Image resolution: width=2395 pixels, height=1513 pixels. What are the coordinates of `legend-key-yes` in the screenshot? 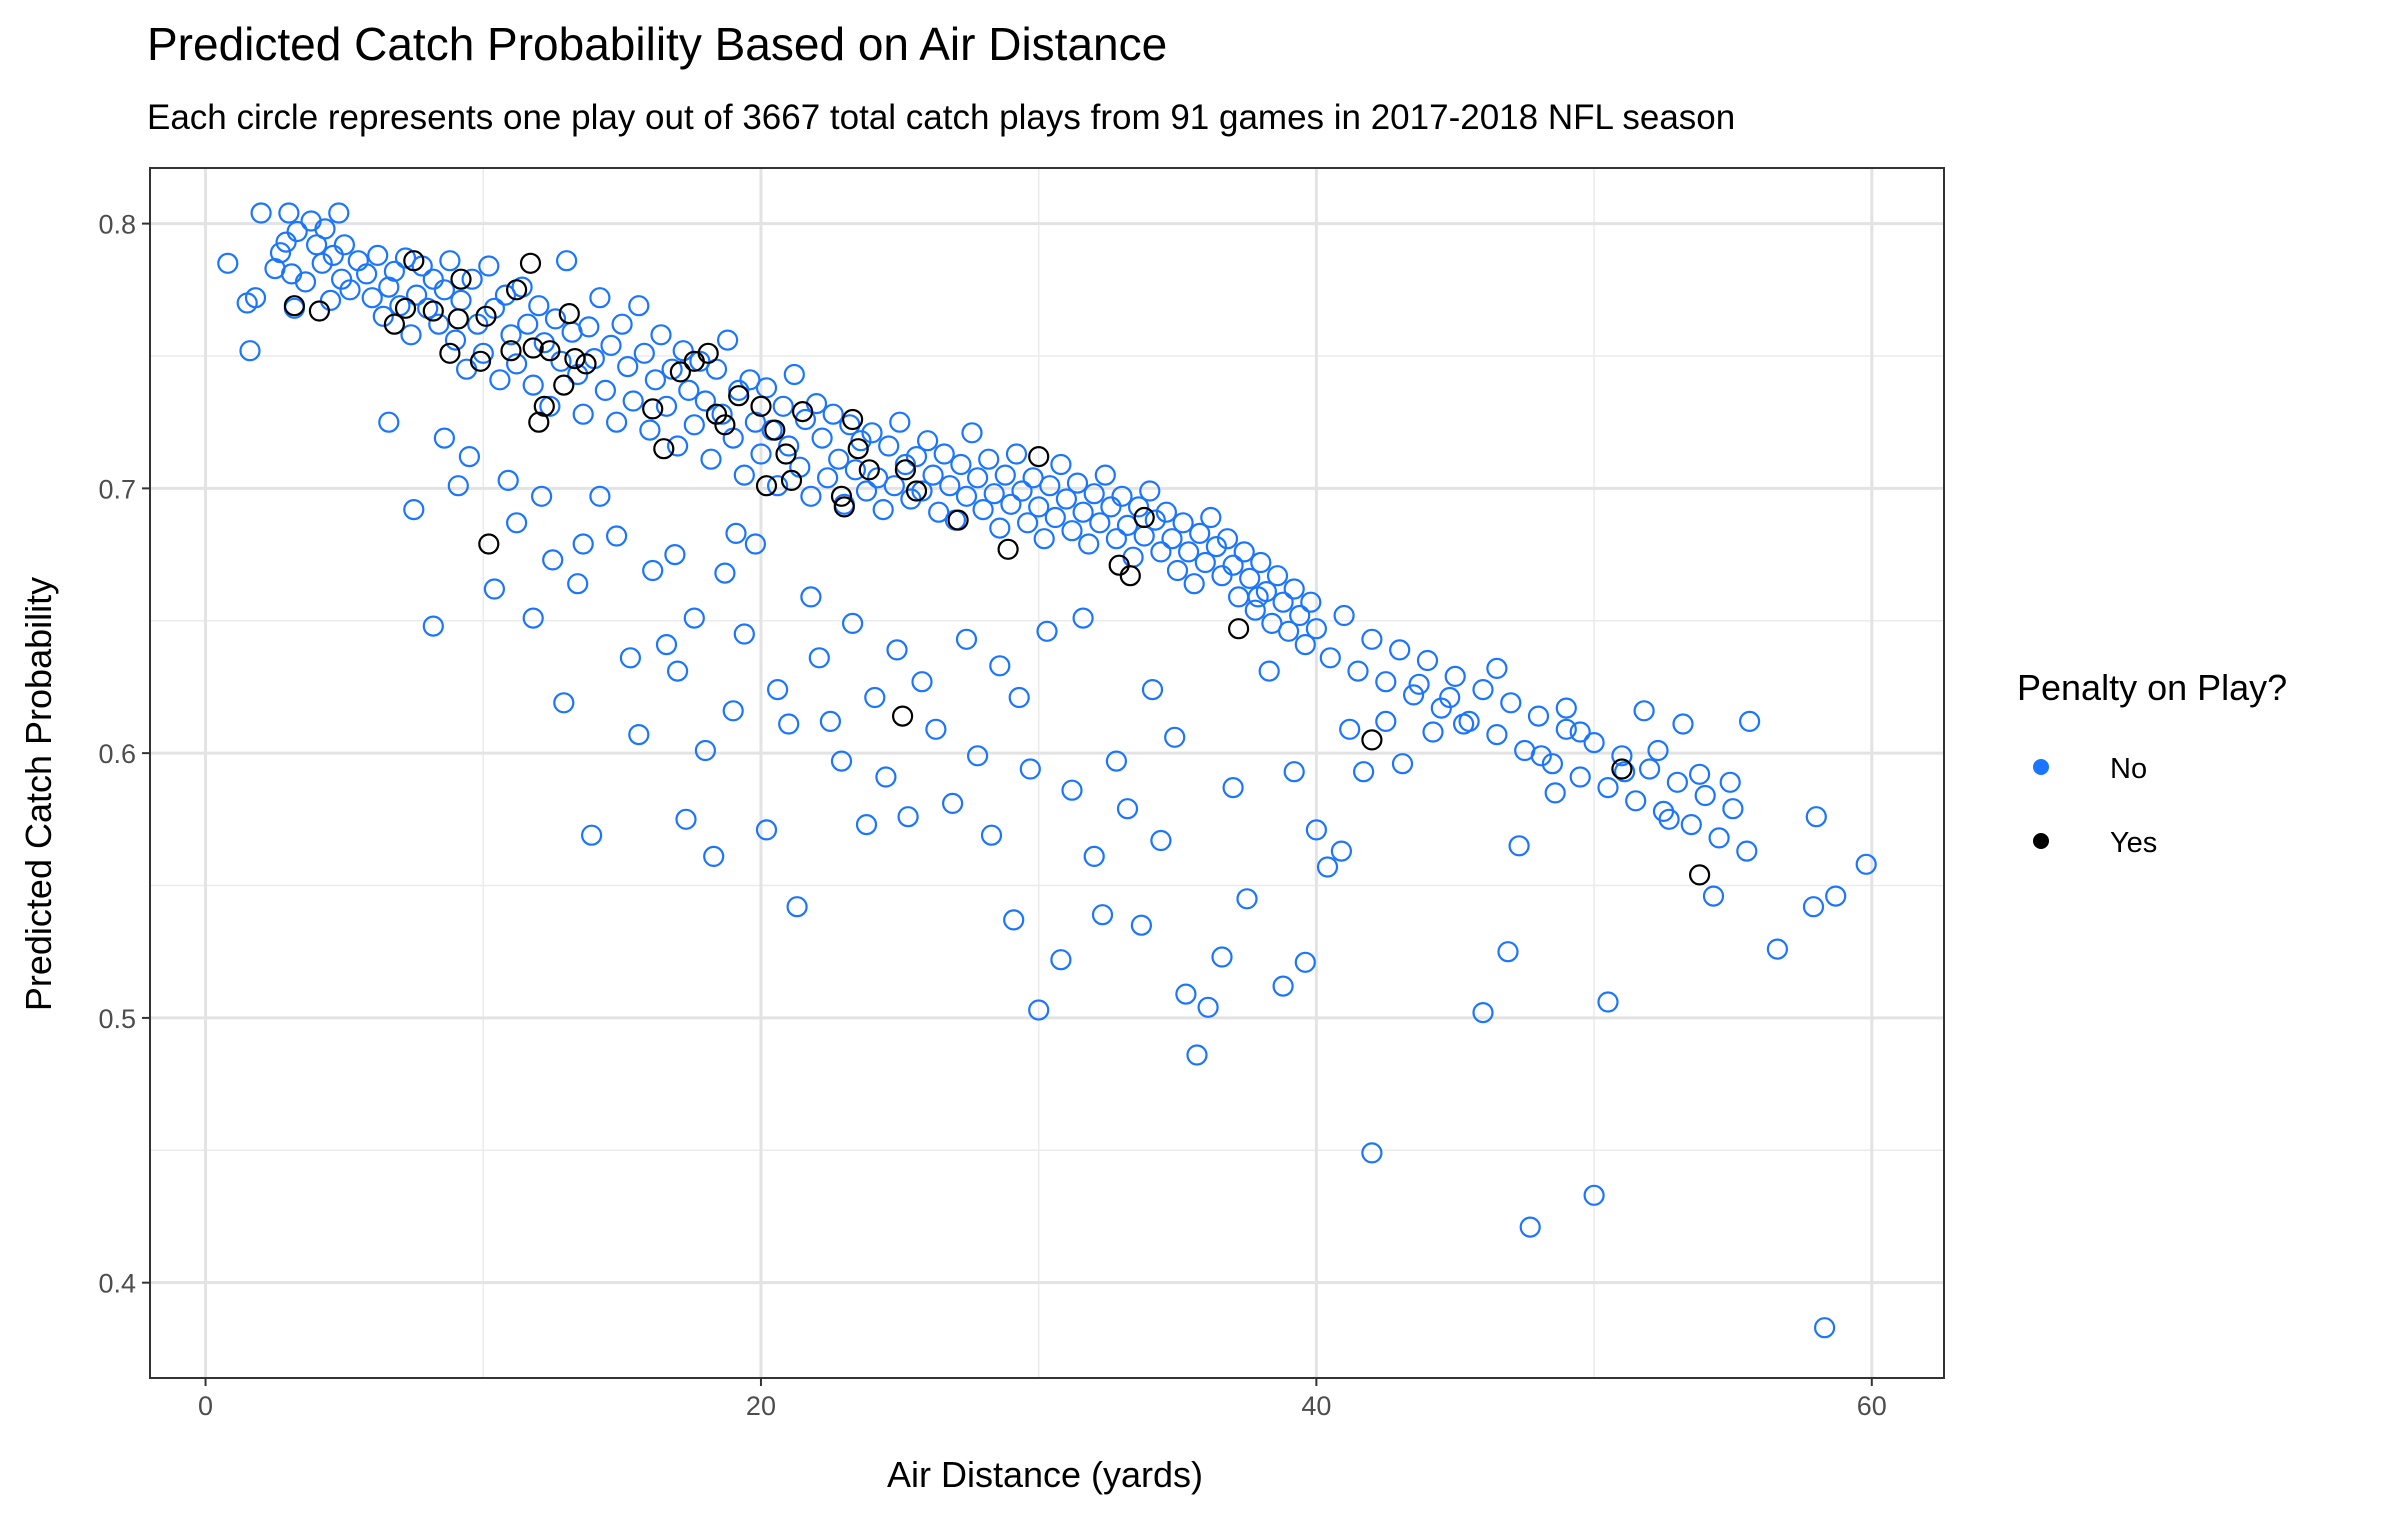 It's located at (2041, 841).